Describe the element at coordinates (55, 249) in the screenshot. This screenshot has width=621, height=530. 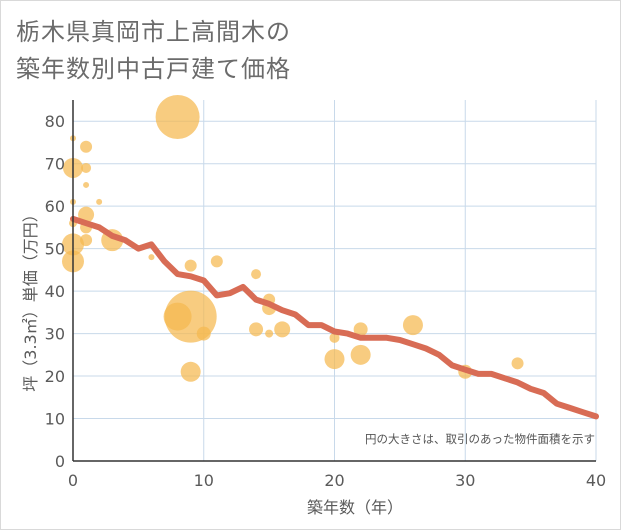
I see `y-tick-label: 50` at that location.